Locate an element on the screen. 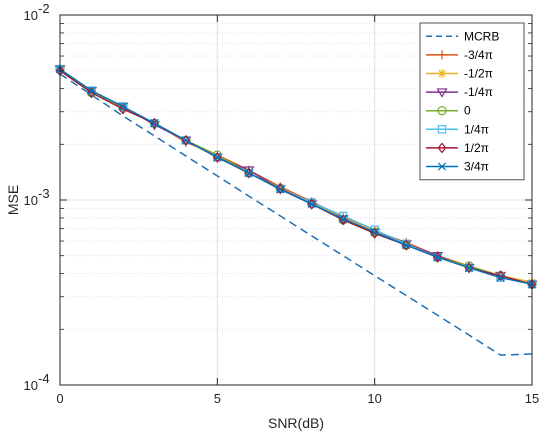 This screenshot has height=440, width=550. legend-item: 3/4π is located at coordinates (457, 167).